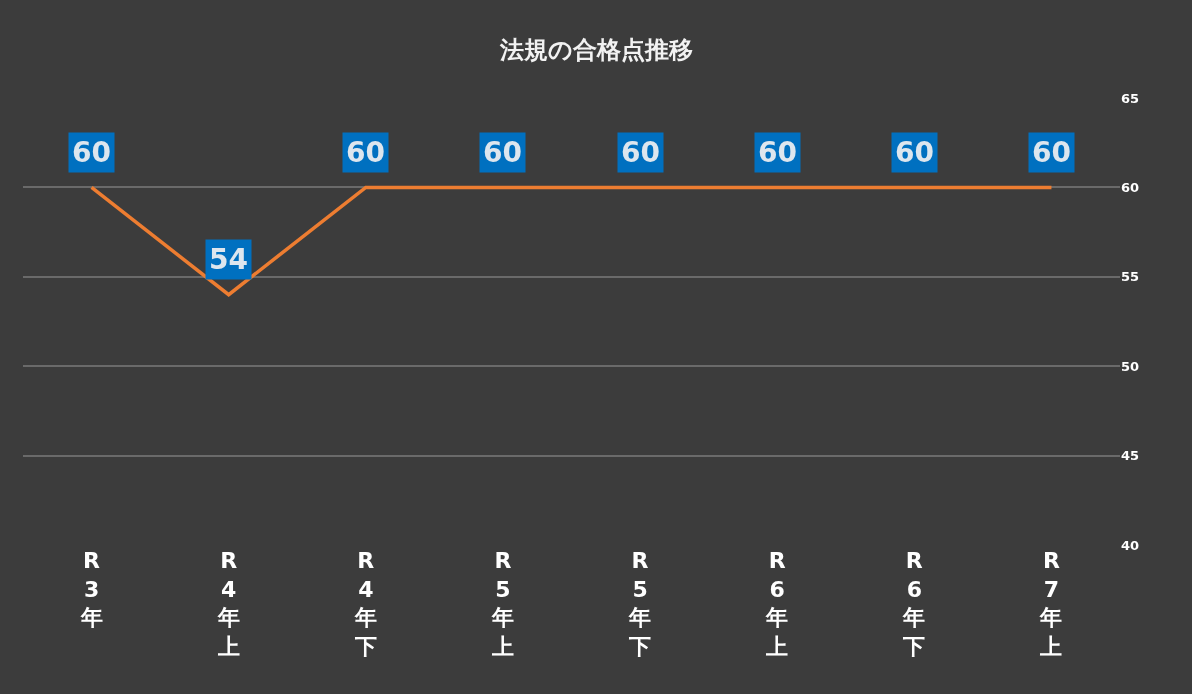  Describe the element at coordinates (1130, 187) in the screenshot. I see `y-tick-label: 60` at that location.